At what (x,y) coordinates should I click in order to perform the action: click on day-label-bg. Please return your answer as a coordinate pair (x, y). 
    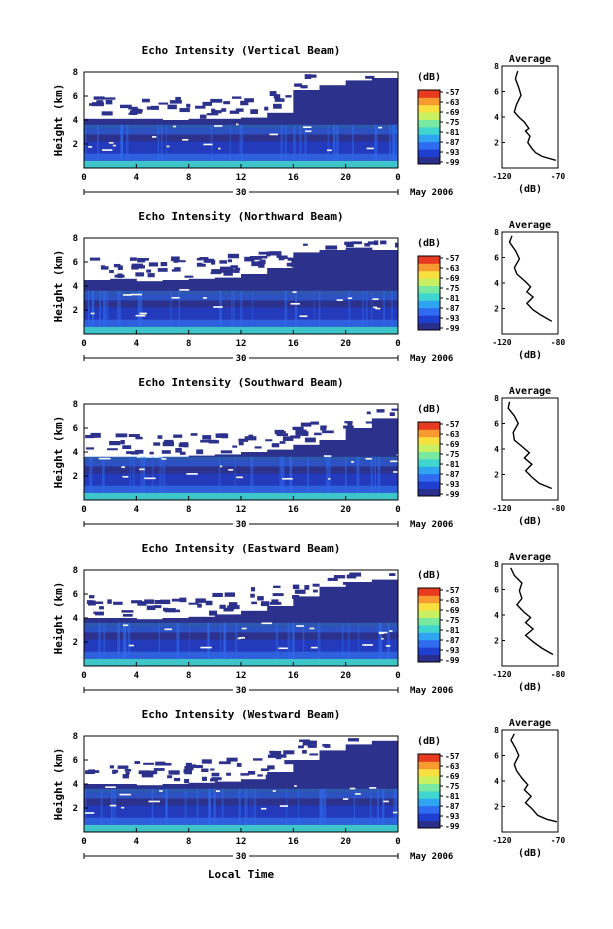
    Looking at the image, I should click on (241, 689).